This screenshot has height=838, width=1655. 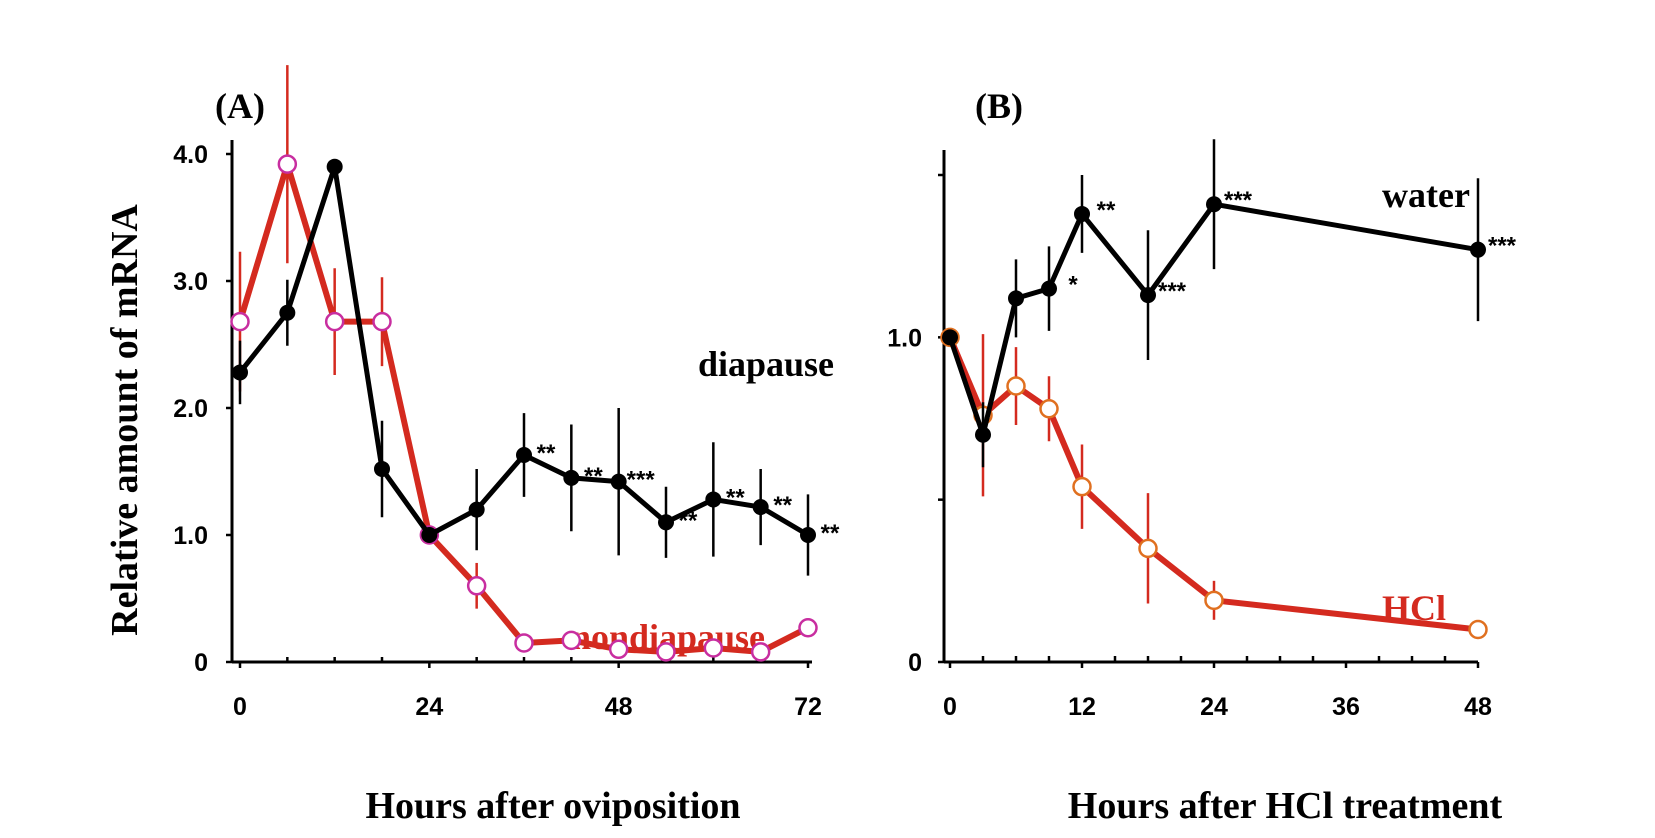 I want to click on panel-a-x-tick-label: 24, so click(x=429, y=707).